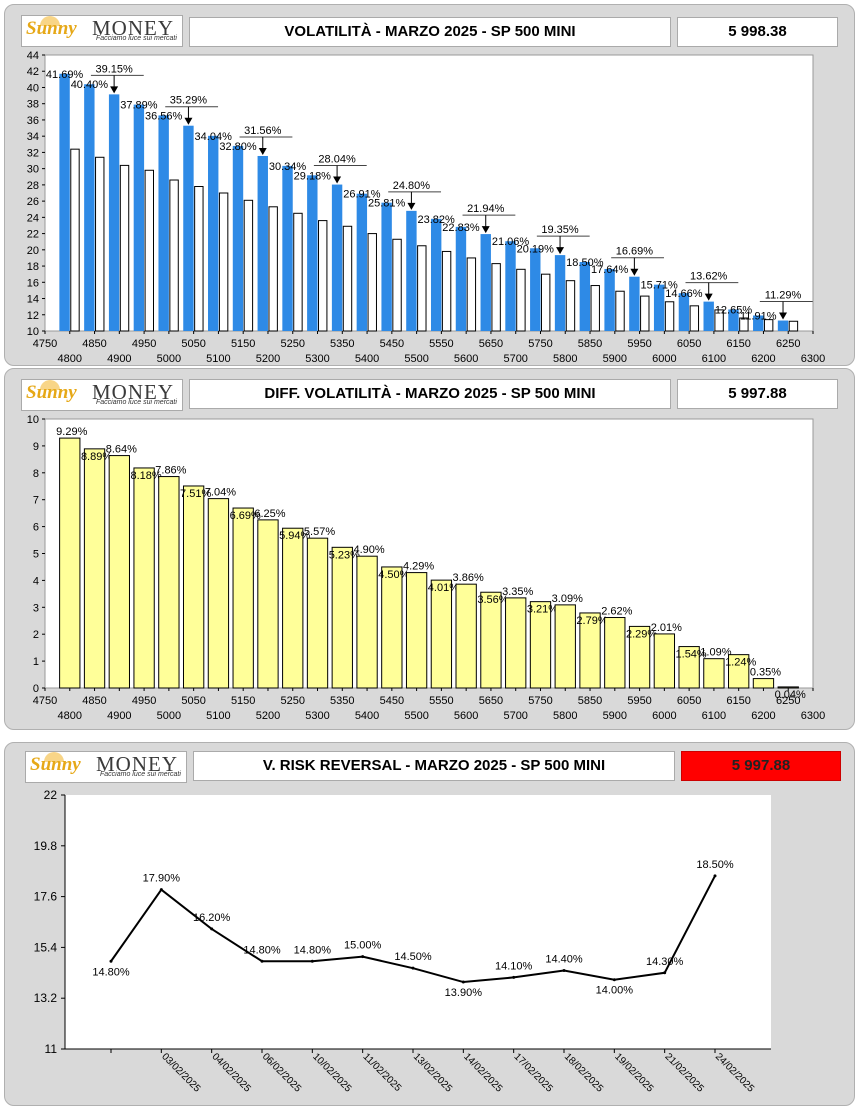 The image size is (860, 1110). What do you see at coordinates (36, 447) in the screenshot?
I see `y-tick-label: 9` at bounding box center [36, 447].